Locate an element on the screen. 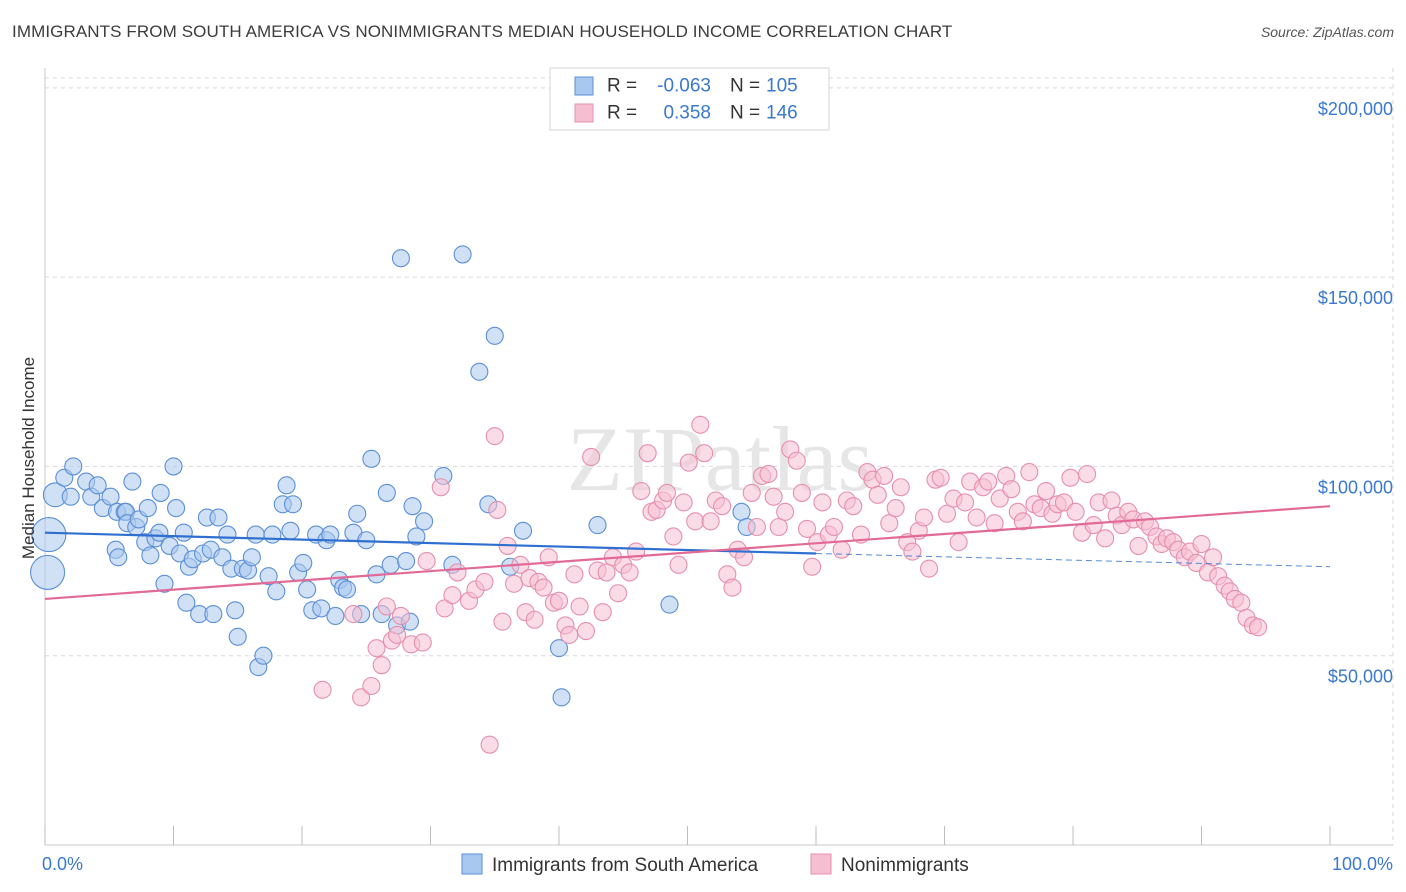  y-tick-labels: $50,000 $100,000 $150,000 $200,000 is located at coordinates (1355, 393).